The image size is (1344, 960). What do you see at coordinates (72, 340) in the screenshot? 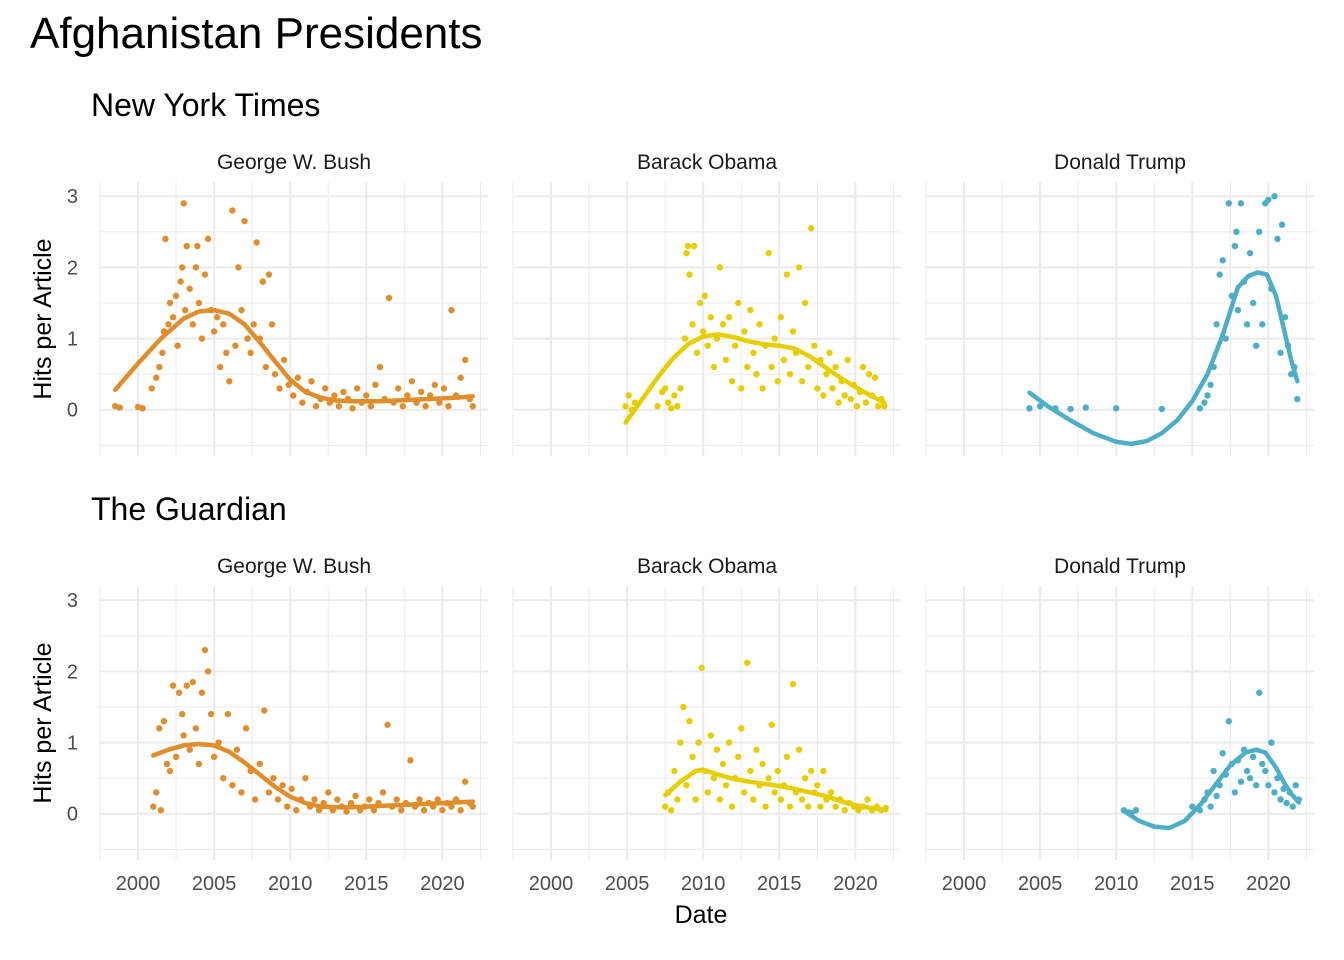
I see `y-tick-label: 1` at bounding box center [72, 340].